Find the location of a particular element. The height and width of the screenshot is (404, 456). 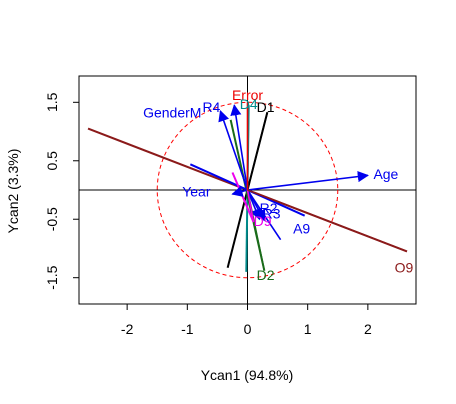

vector-a9 is located at coordinates (264, 215).